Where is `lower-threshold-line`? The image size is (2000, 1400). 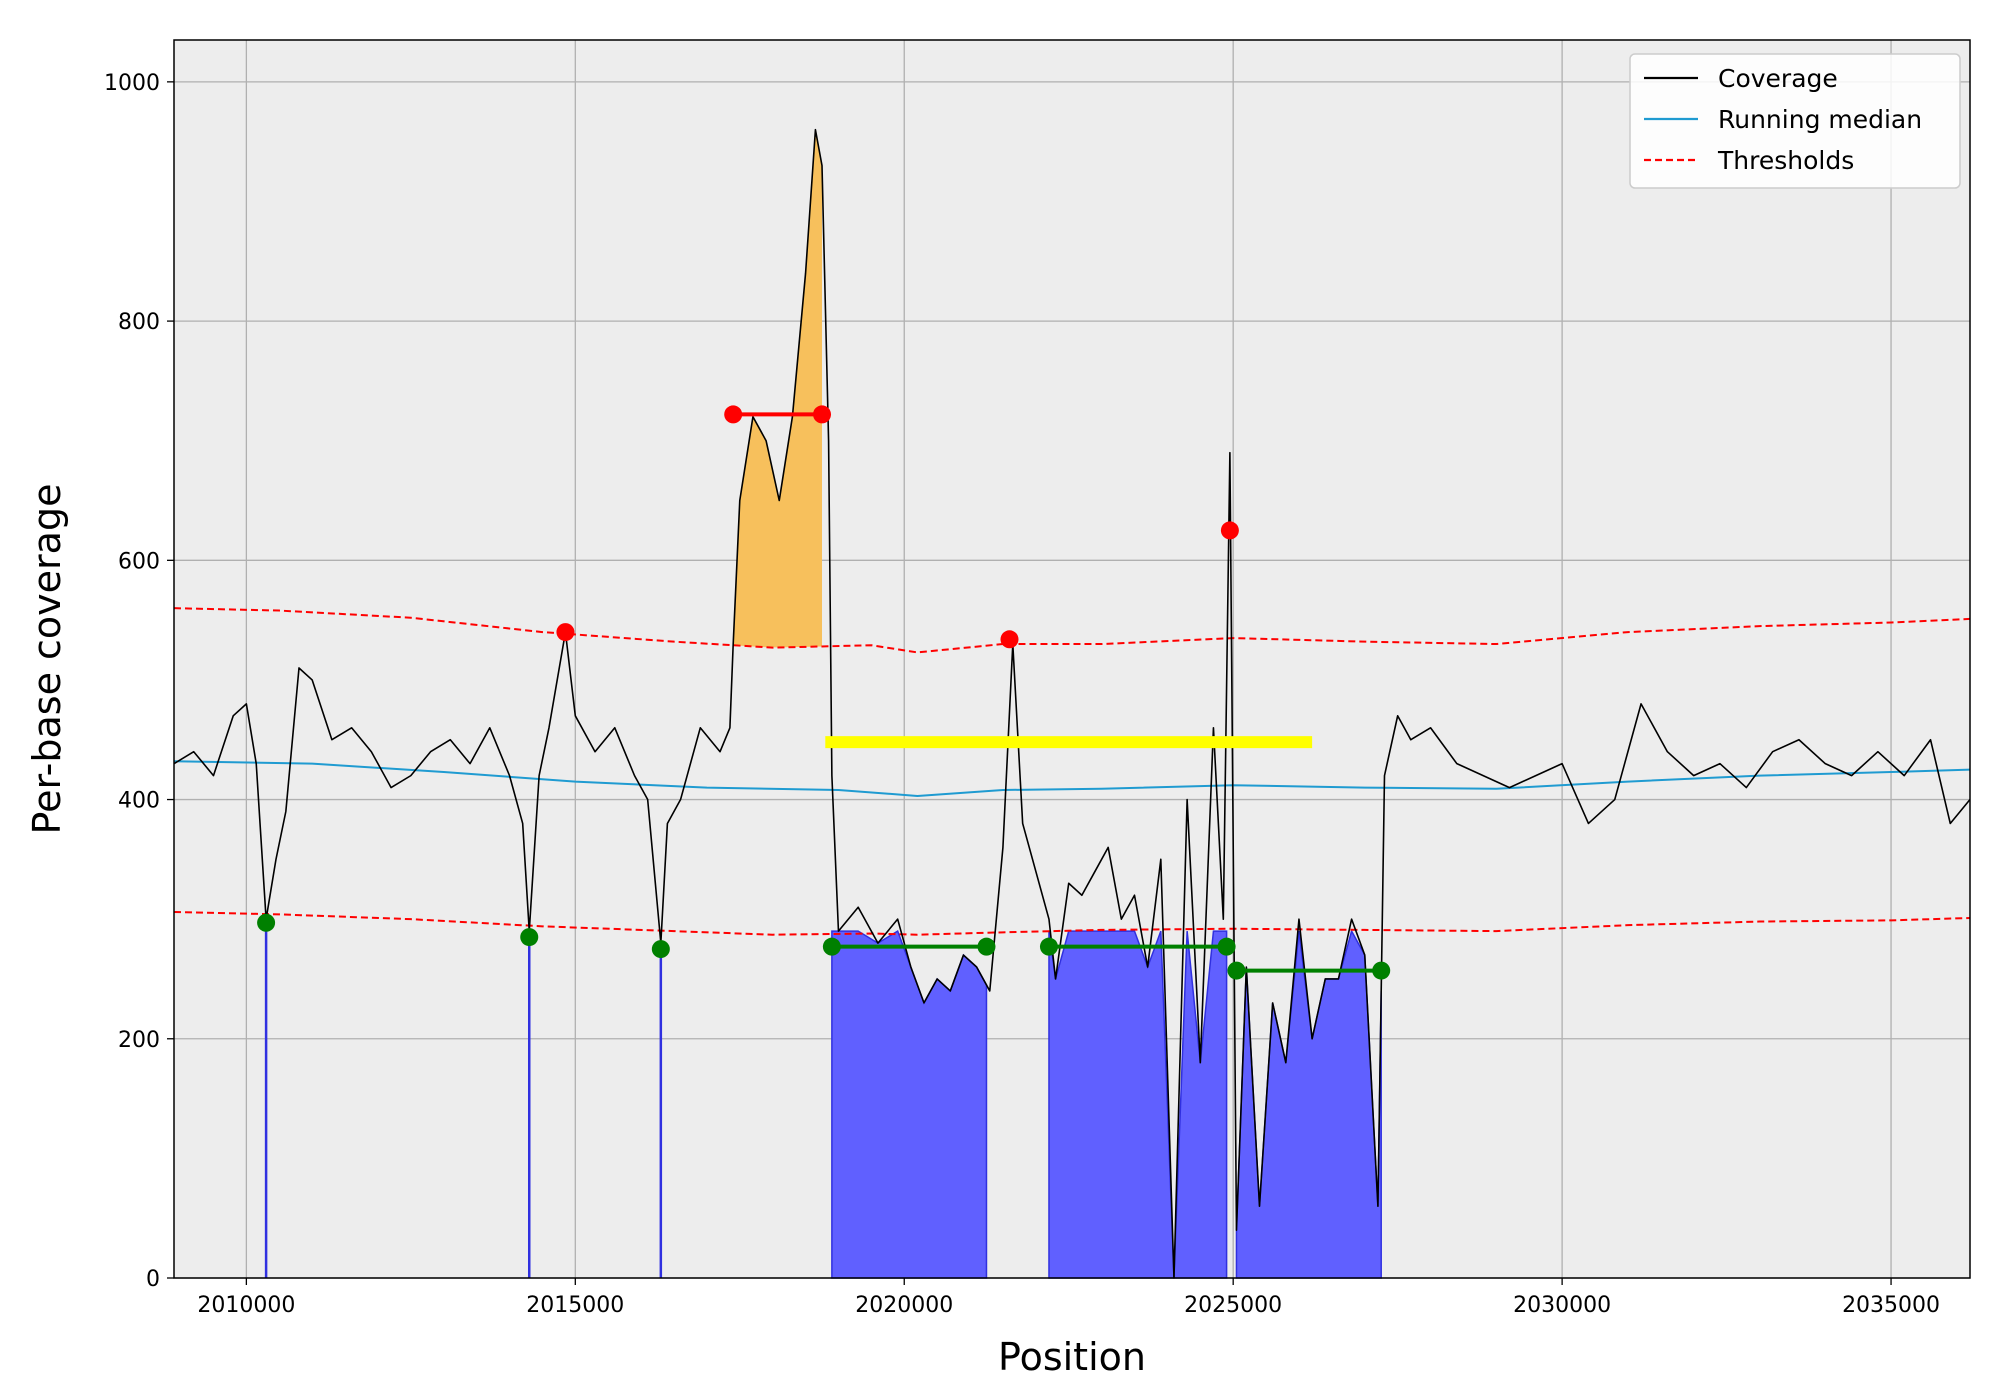
lower-threshold-line is located at coordinates (1072, 923).